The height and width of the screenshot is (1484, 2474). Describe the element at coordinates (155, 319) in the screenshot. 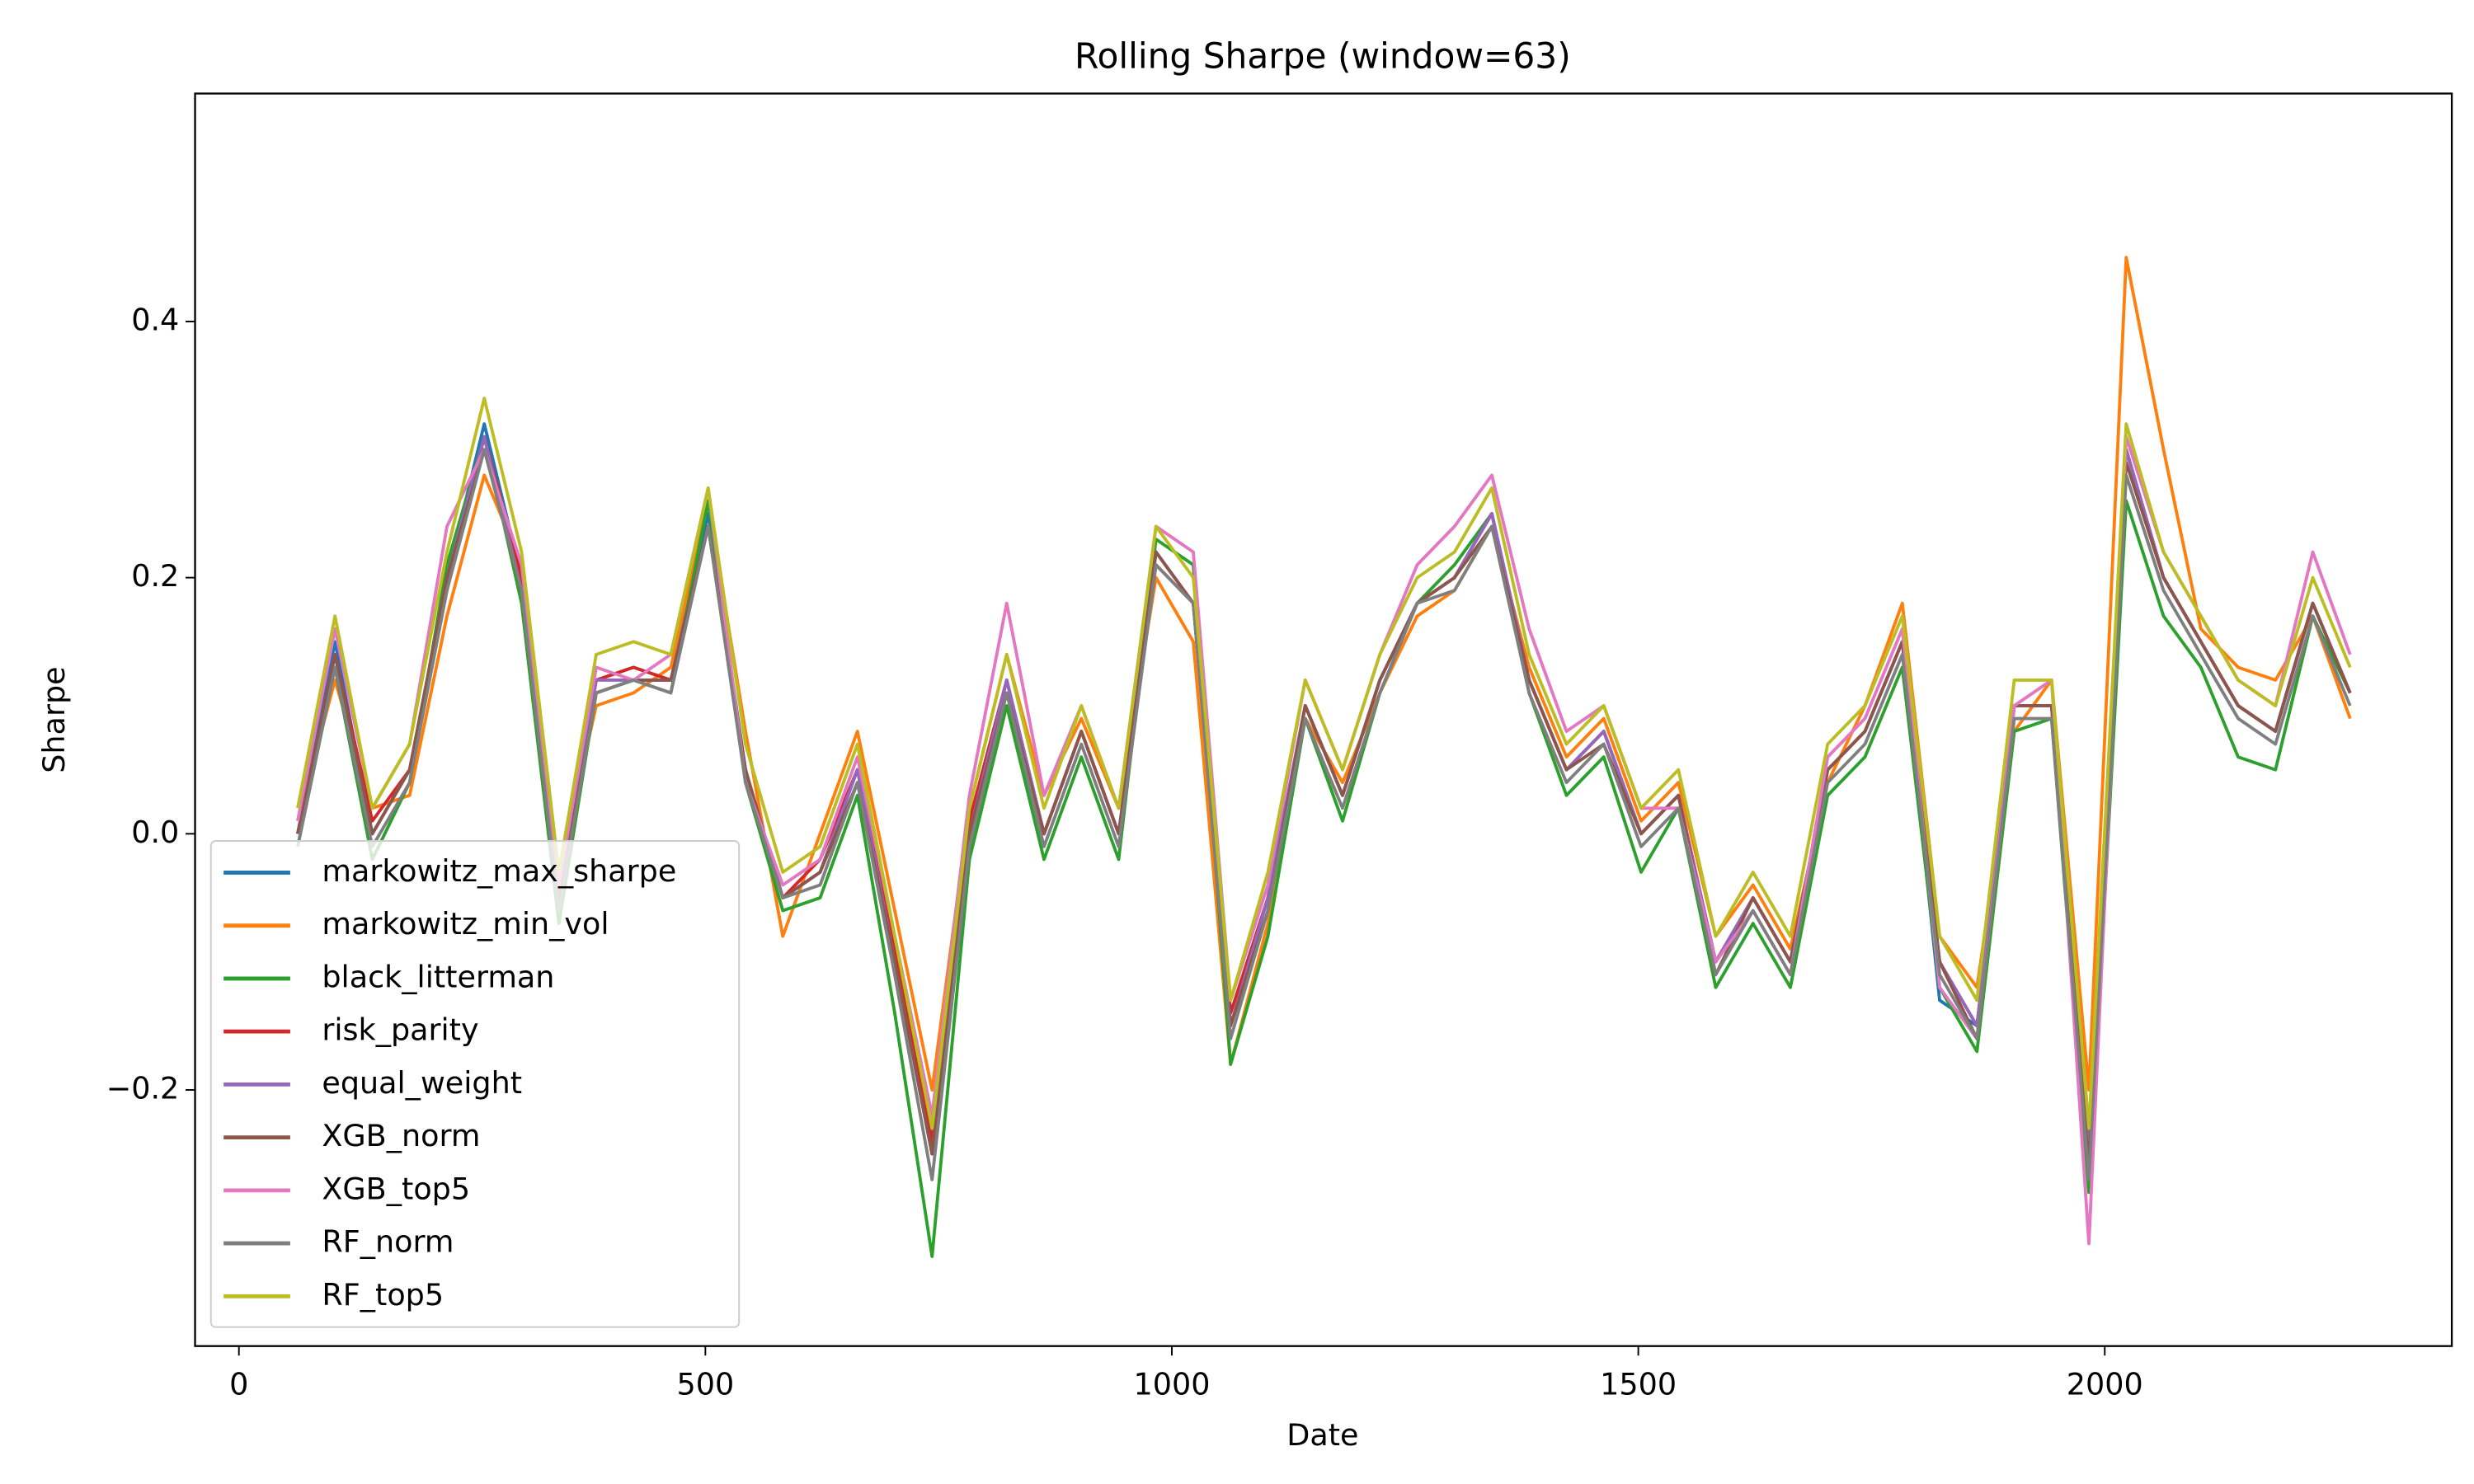

I see `y-tick-label: 0.4` at that location.